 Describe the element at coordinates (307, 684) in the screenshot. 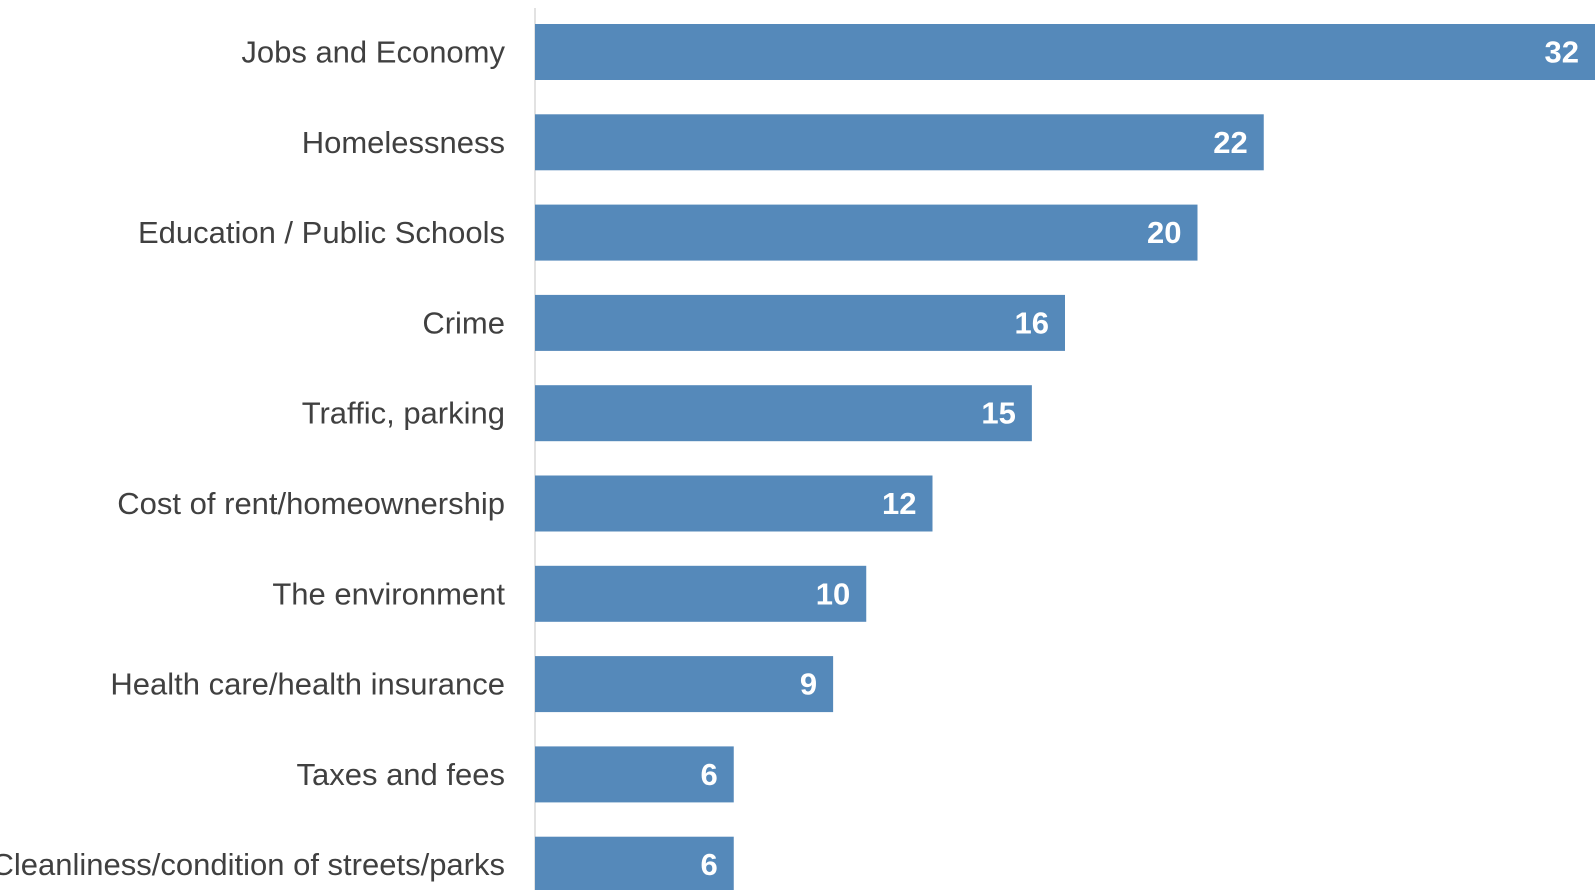

I see `category-label: Health care/health insurance` at that location.